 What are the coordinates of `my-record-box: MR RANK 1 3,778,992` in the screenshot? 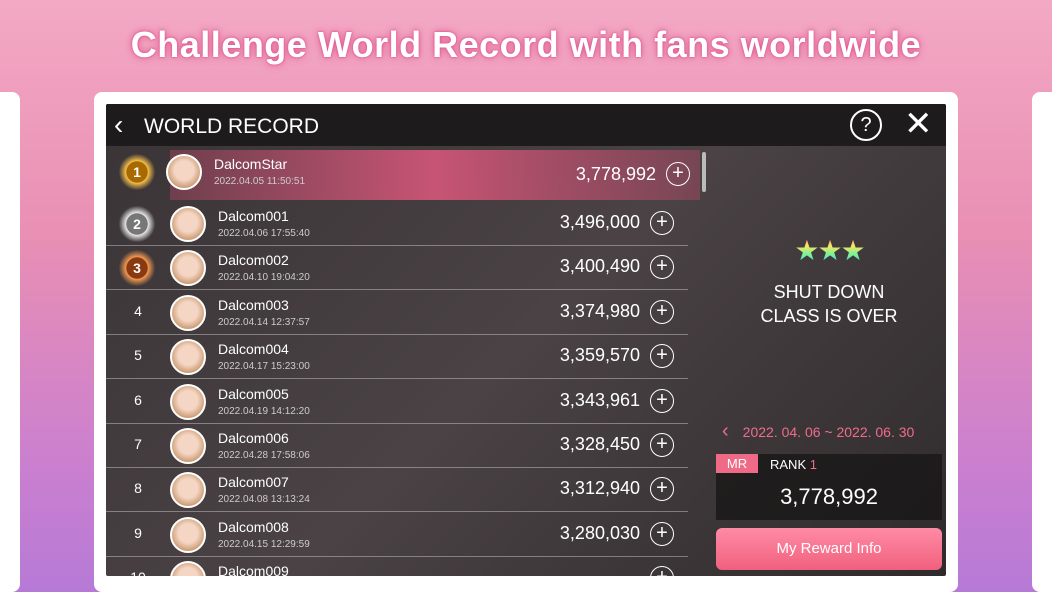 It's located at (829, 487).